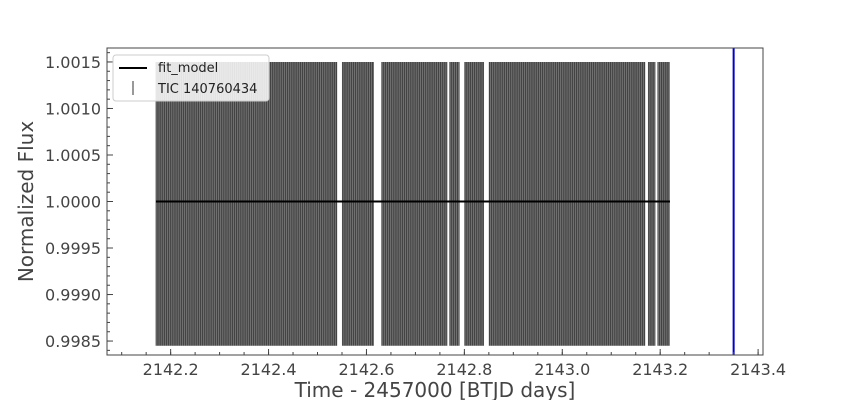  Describe the element at coordinates (73, 341) in the screenshot. I see `y-tick-label: 0.9985` at that location.